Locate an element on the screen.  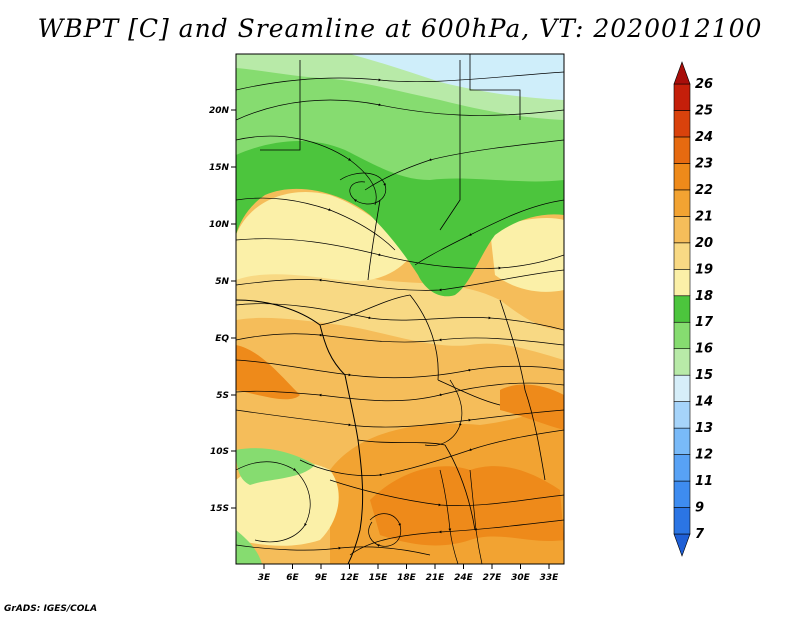
colorbar-label: 9 is located at coordinates (699, 508).